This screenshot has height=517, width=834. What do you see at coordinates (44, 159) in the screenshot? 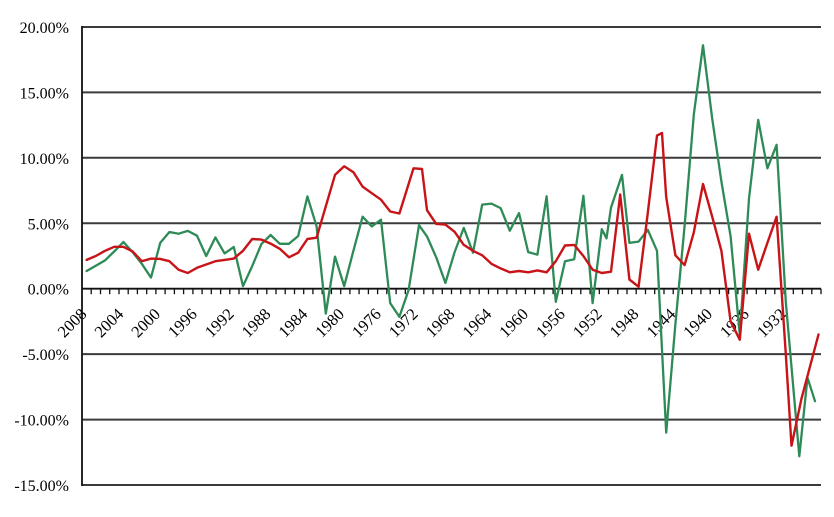
I see `svg-text: 10.00%` at bounding box center [44, 159].